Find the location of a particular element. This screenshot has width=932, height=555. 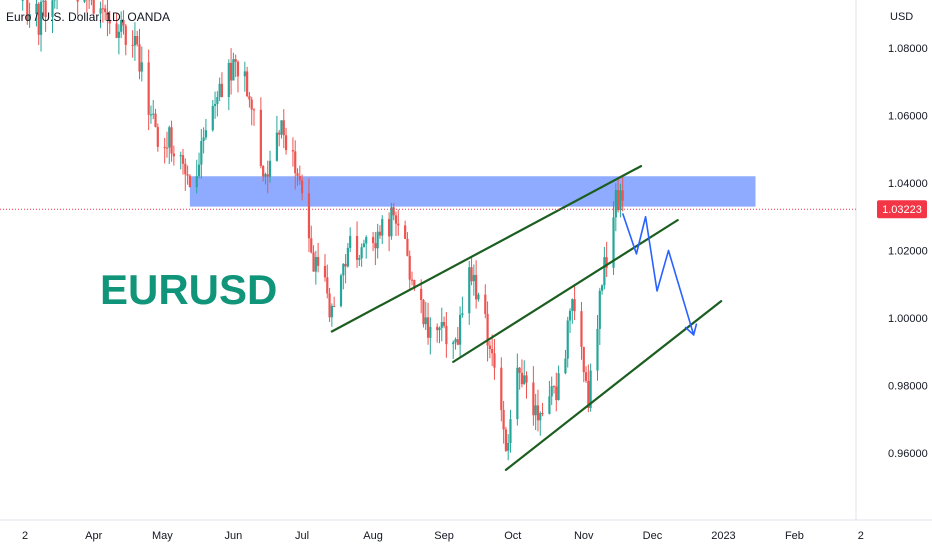

x-tick-label: Oct is located at coordinates (512, 536).